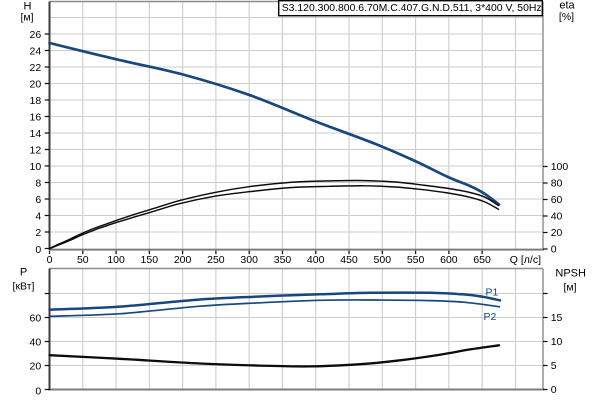 Image resolution: width=600 pixels, height=400 pixels. What do you see at coordinates (567, 6) in the screenshot?
I see `svg-text: eta` at bounding box center [567, 6].